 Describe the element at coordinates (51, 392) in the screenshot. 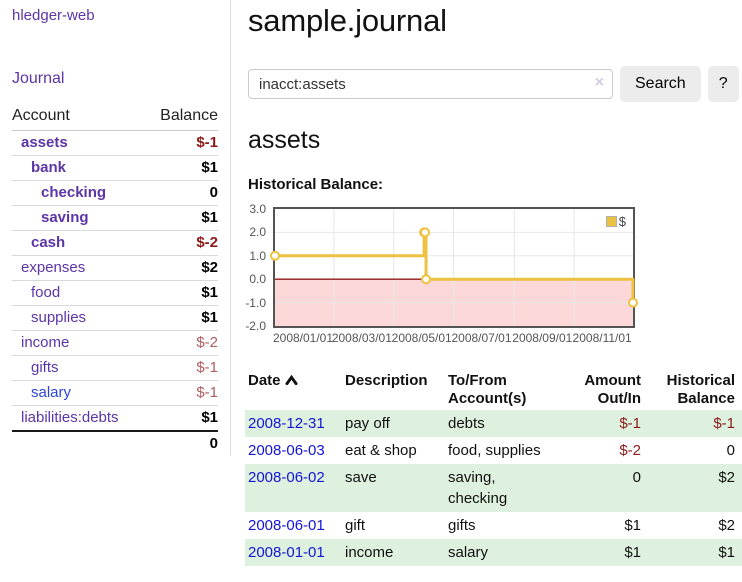

I see `account-link: salary` at that location.